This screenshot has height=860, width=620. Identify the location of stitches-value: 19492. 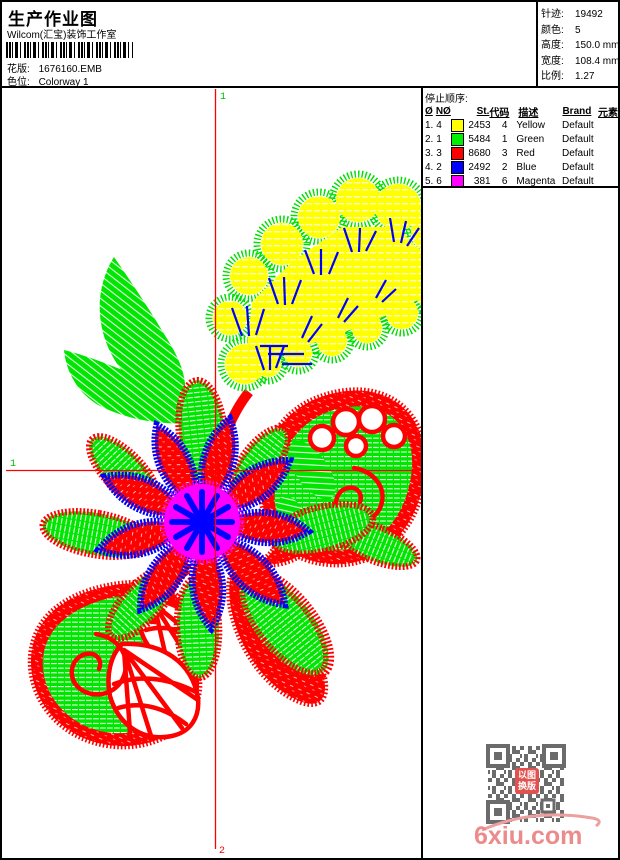
(589, 14).